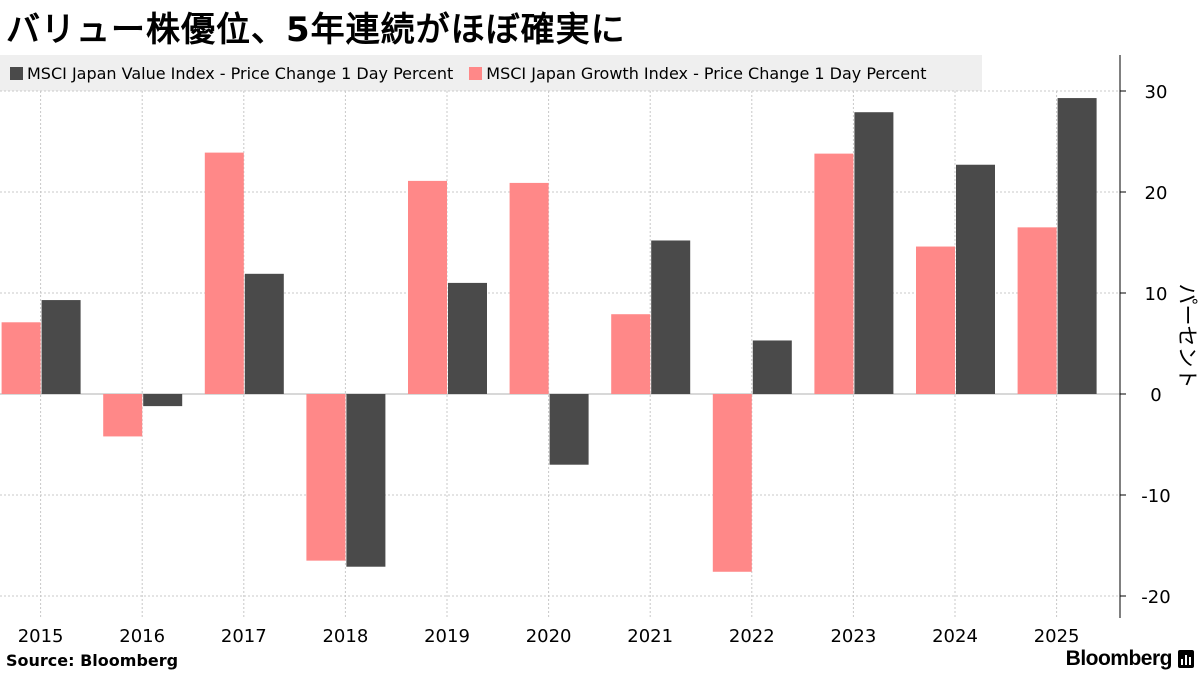  Describe the element at coordinates (244, 636) in the screenshot. I see `x-tick-label: 2017` at that location.